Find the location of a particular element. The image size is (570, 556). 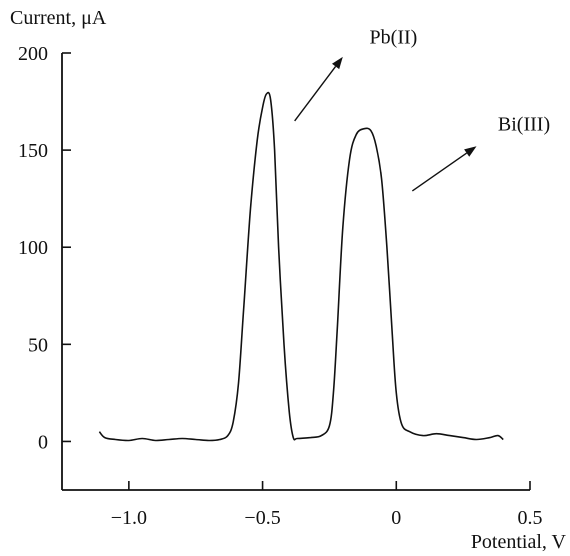

x-tick-label: −0.5 is located at coordinates (262, 518).